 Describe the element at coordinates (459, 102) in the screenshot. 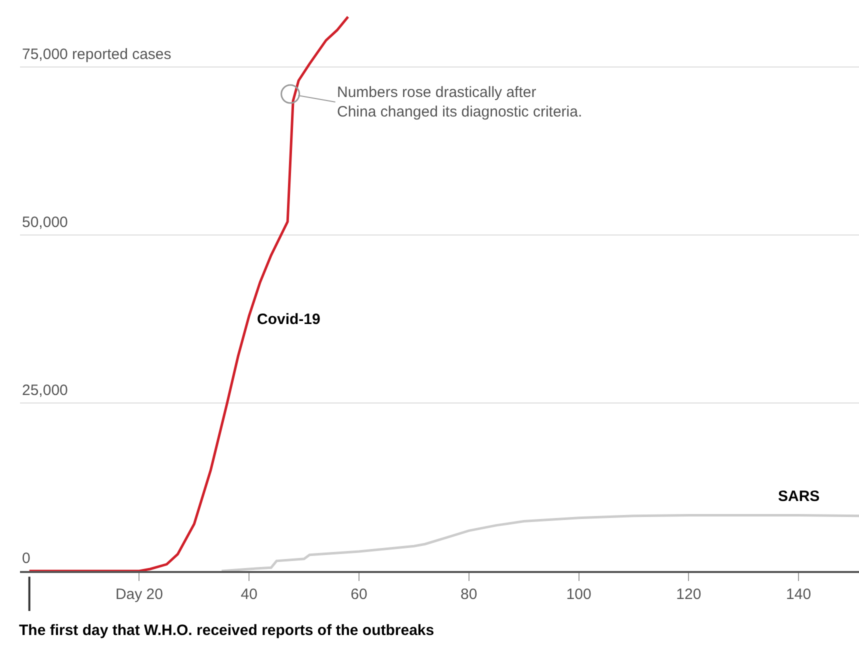

I see `annotation: Numbers rose drastically after China changed its diagnostic criteria.` at that location.